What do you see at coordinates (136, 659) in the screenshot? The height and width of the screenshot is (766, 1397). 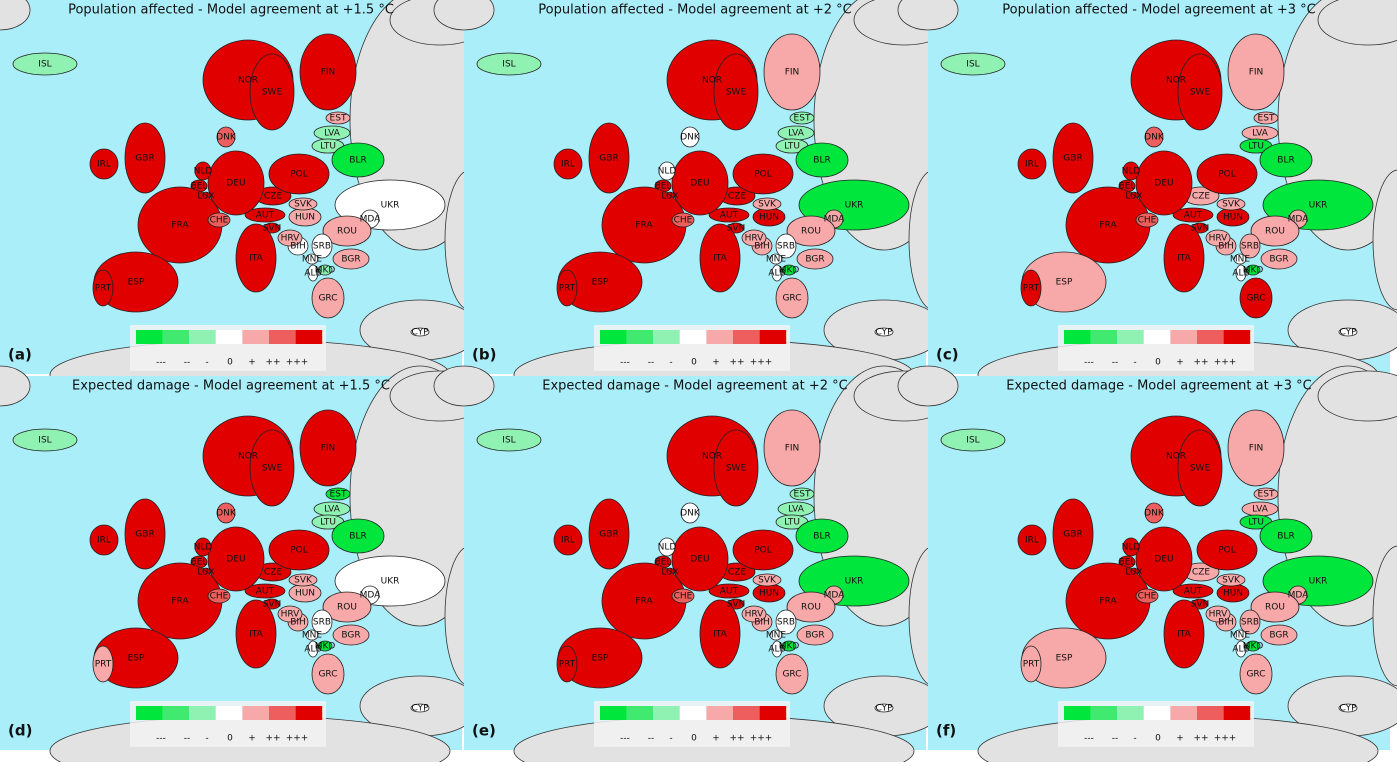 I see `country-label: ESP` at bounding box center [136, 659].